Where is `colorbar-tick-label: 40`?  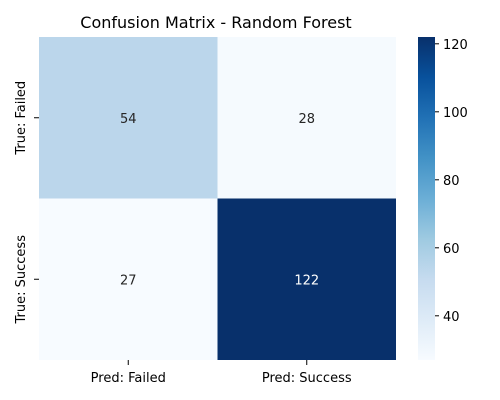
colorbar-tick-label: 40 is located at coordinates (451, 317).